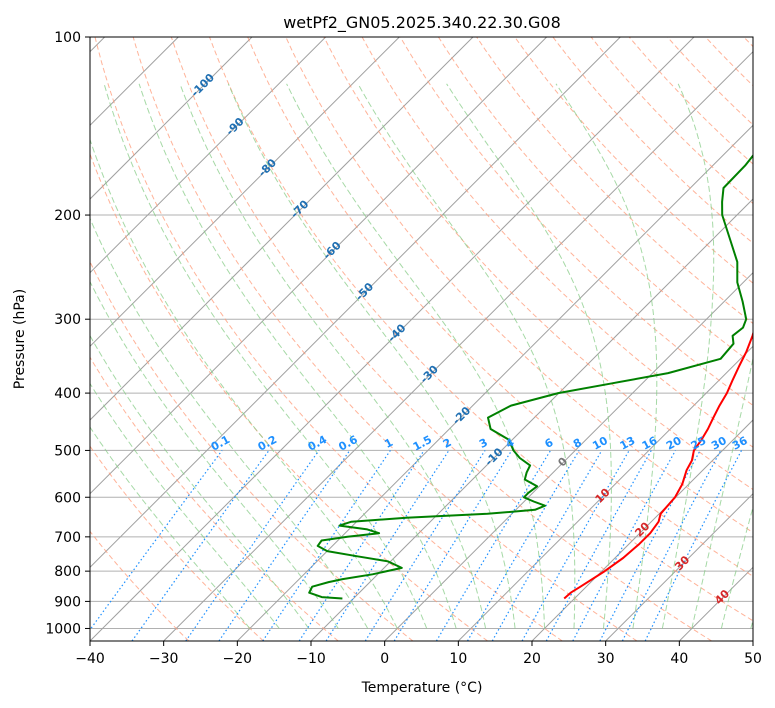  I want to click on isotherm-label: -20, so click(461, 415).